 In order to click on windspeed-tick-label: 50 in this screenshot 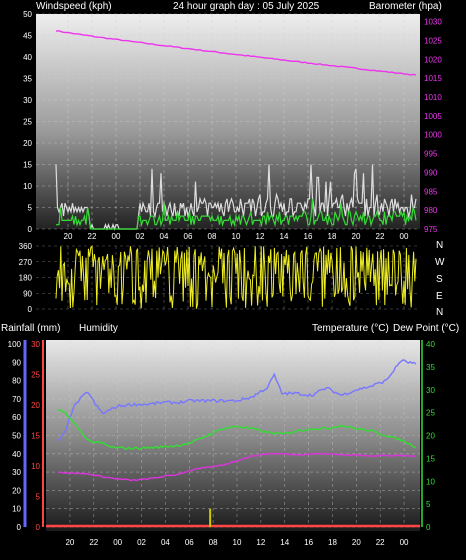, I will do `click(27, 14)`.